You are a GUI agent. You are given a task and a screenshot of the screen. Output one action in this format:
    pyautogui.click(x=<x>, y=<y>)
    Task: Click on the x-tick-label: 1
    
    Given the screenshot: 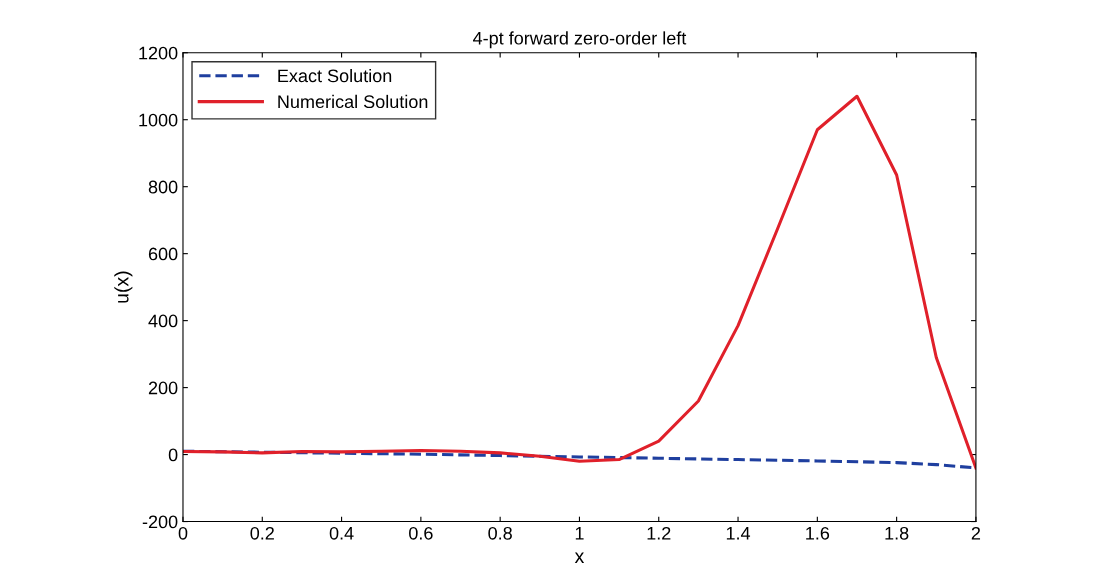 What is the action you would take?
    pyautogui.click(x=579, y=533)
    